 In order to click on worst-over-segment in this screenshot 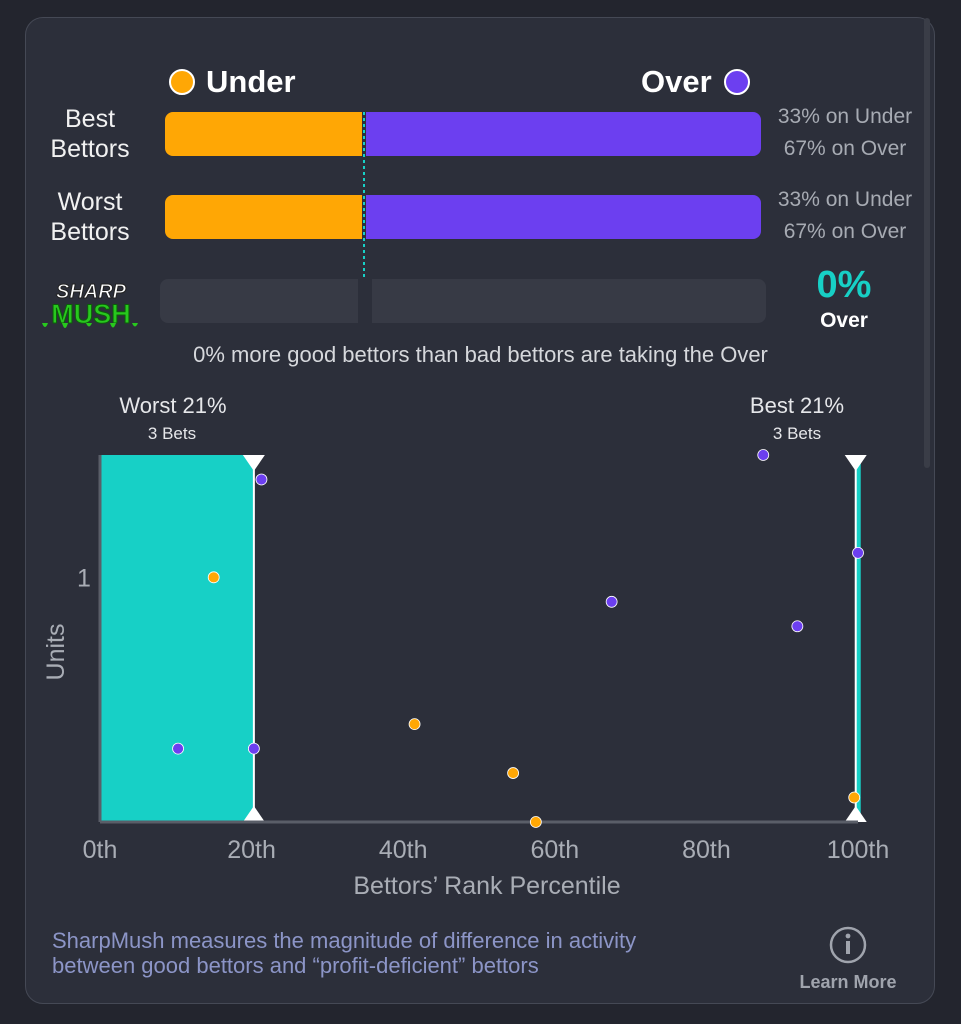, I will do `click(563, 217)`.